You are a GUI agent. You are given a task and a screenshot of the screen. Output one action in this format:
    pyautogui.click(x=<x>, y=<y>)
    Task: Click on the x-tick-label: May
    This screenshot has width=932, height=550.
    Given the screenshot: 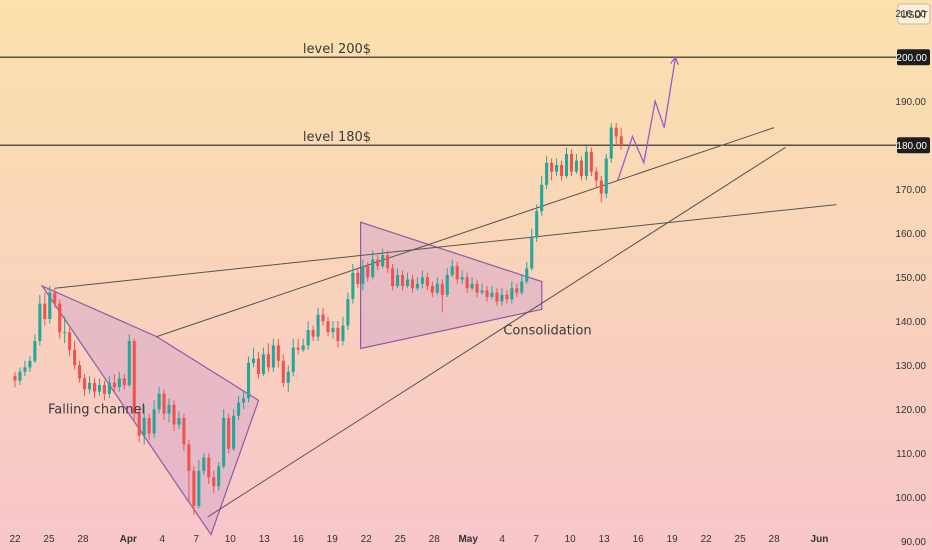 What is the action you would take?
    pyautogui.click(x=468, y=539)
    